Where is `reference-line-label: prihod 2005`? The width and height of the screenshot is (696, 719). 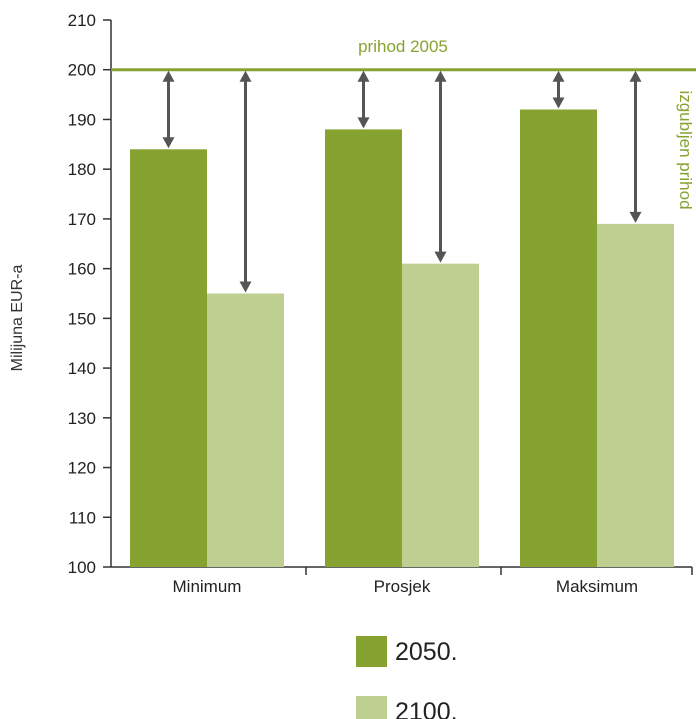
reference-line-label: prihod 2005 is located at coordinates (403, 46).